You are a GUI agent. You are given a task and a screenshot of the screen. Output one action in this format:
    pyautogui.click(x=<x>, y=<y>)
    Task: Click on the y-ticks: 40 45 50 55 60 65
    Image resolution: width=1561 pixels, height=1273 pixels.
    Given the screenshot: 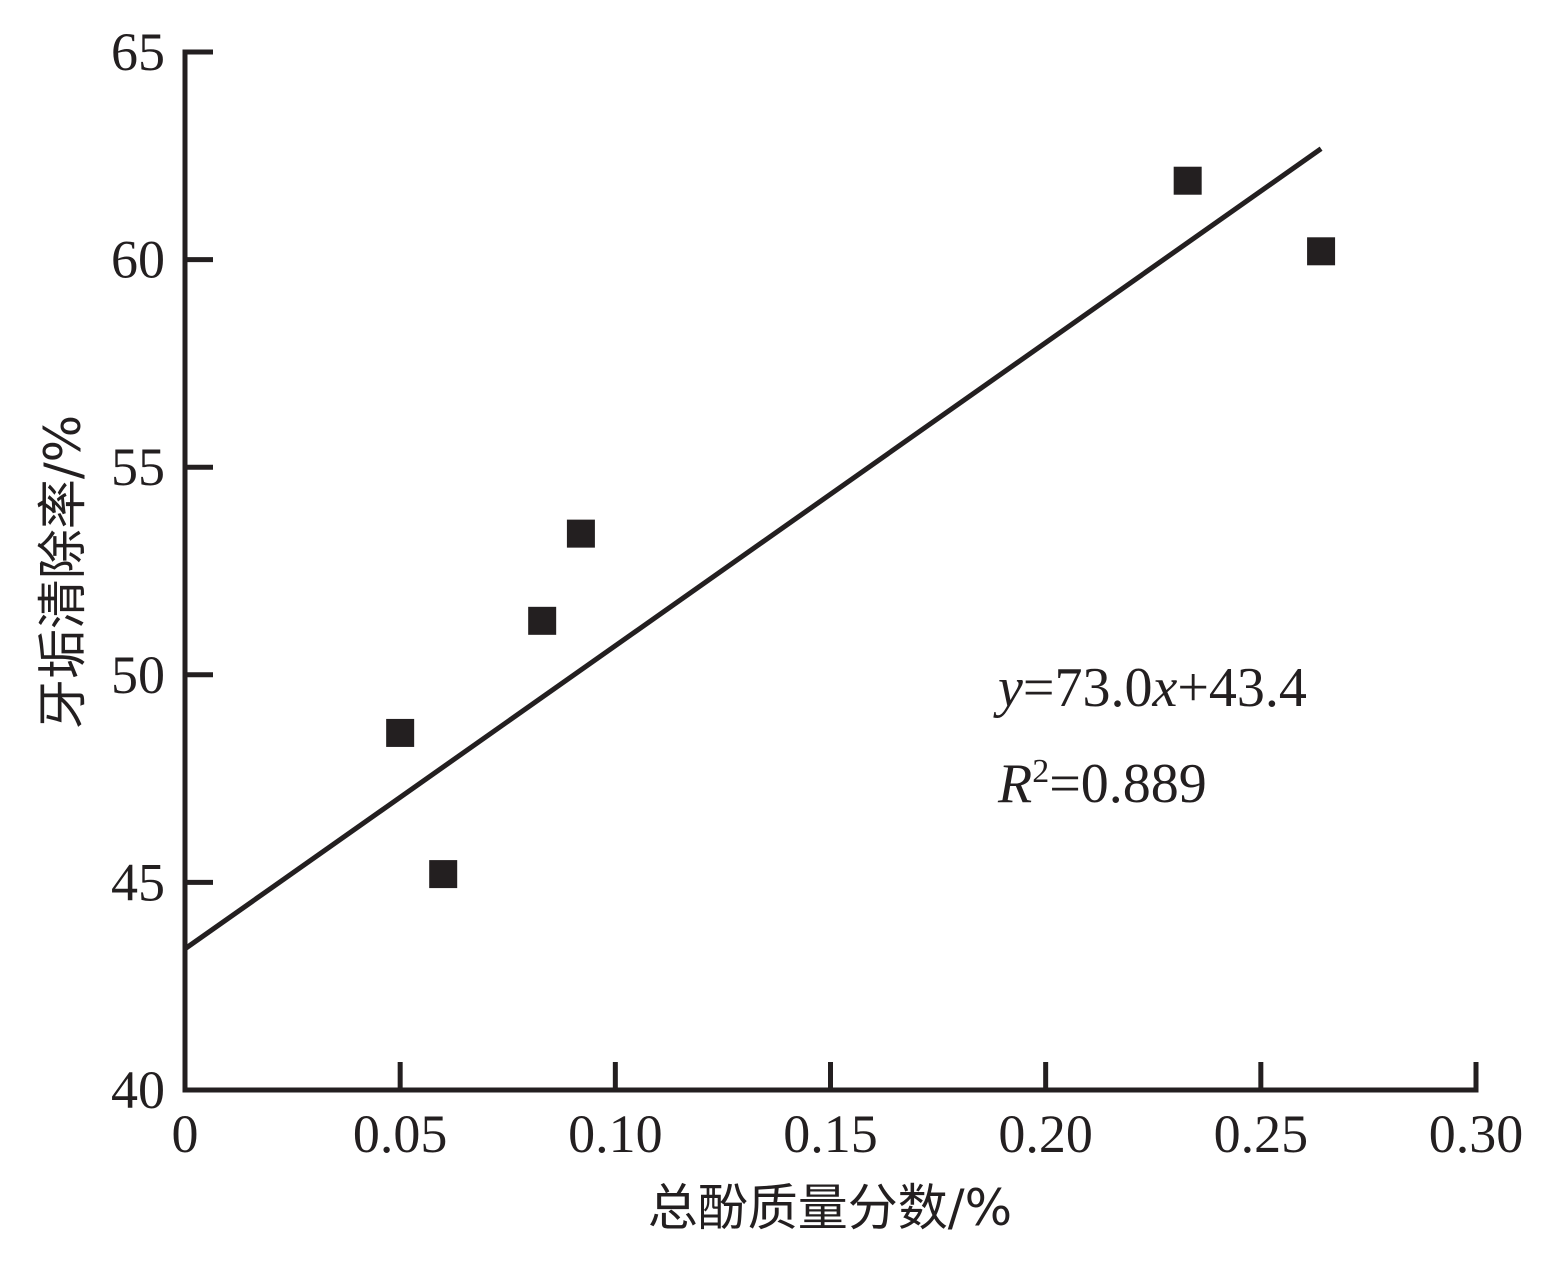 What is the action you would take?
    pyautogui.click(x=162, y=571)
    